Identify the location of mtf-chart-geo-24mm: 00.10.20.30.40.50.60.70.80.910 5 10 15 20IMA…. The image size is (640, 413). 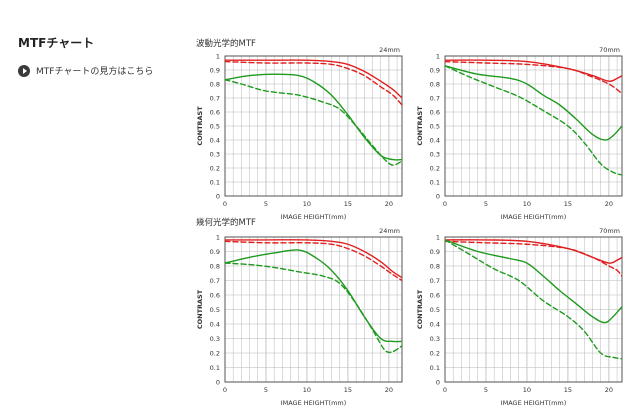
(299, 317).